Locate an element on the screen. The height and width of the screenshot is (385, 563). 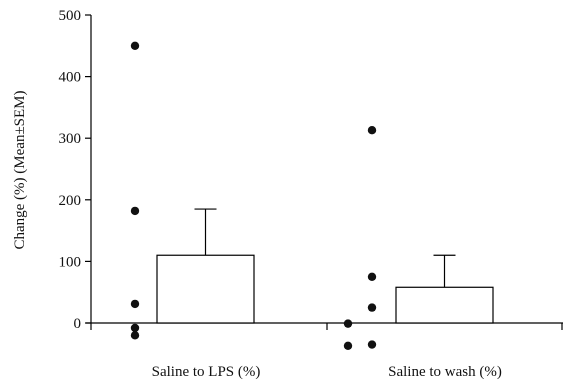
y-tick-label: 400 is located at coordinates (70, 78).